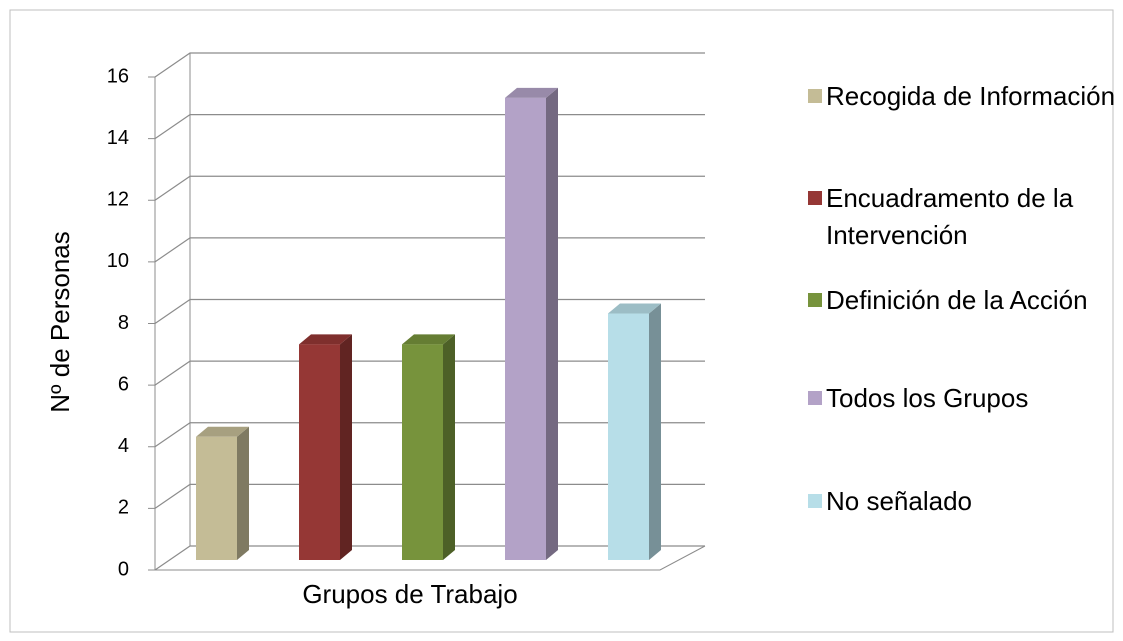 The image size is (1123, 641). Describe the element at coordinates (123, 569) in the screenshot. I see `y-tick-label: 0` at that location.